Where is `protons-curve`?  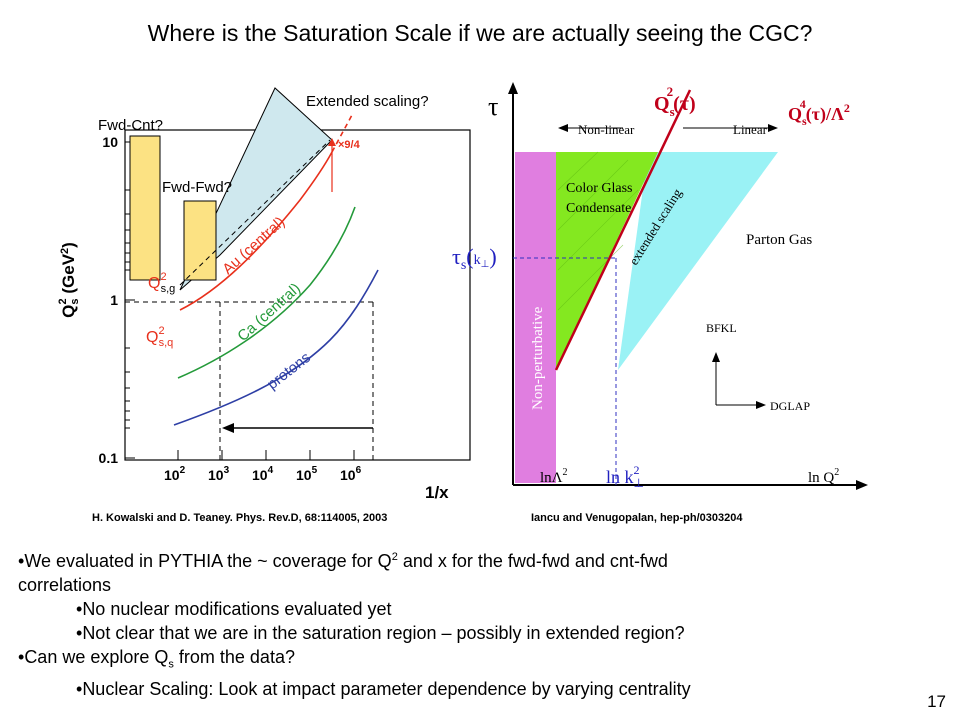
protons-curve is located at coordinates (276, 347).